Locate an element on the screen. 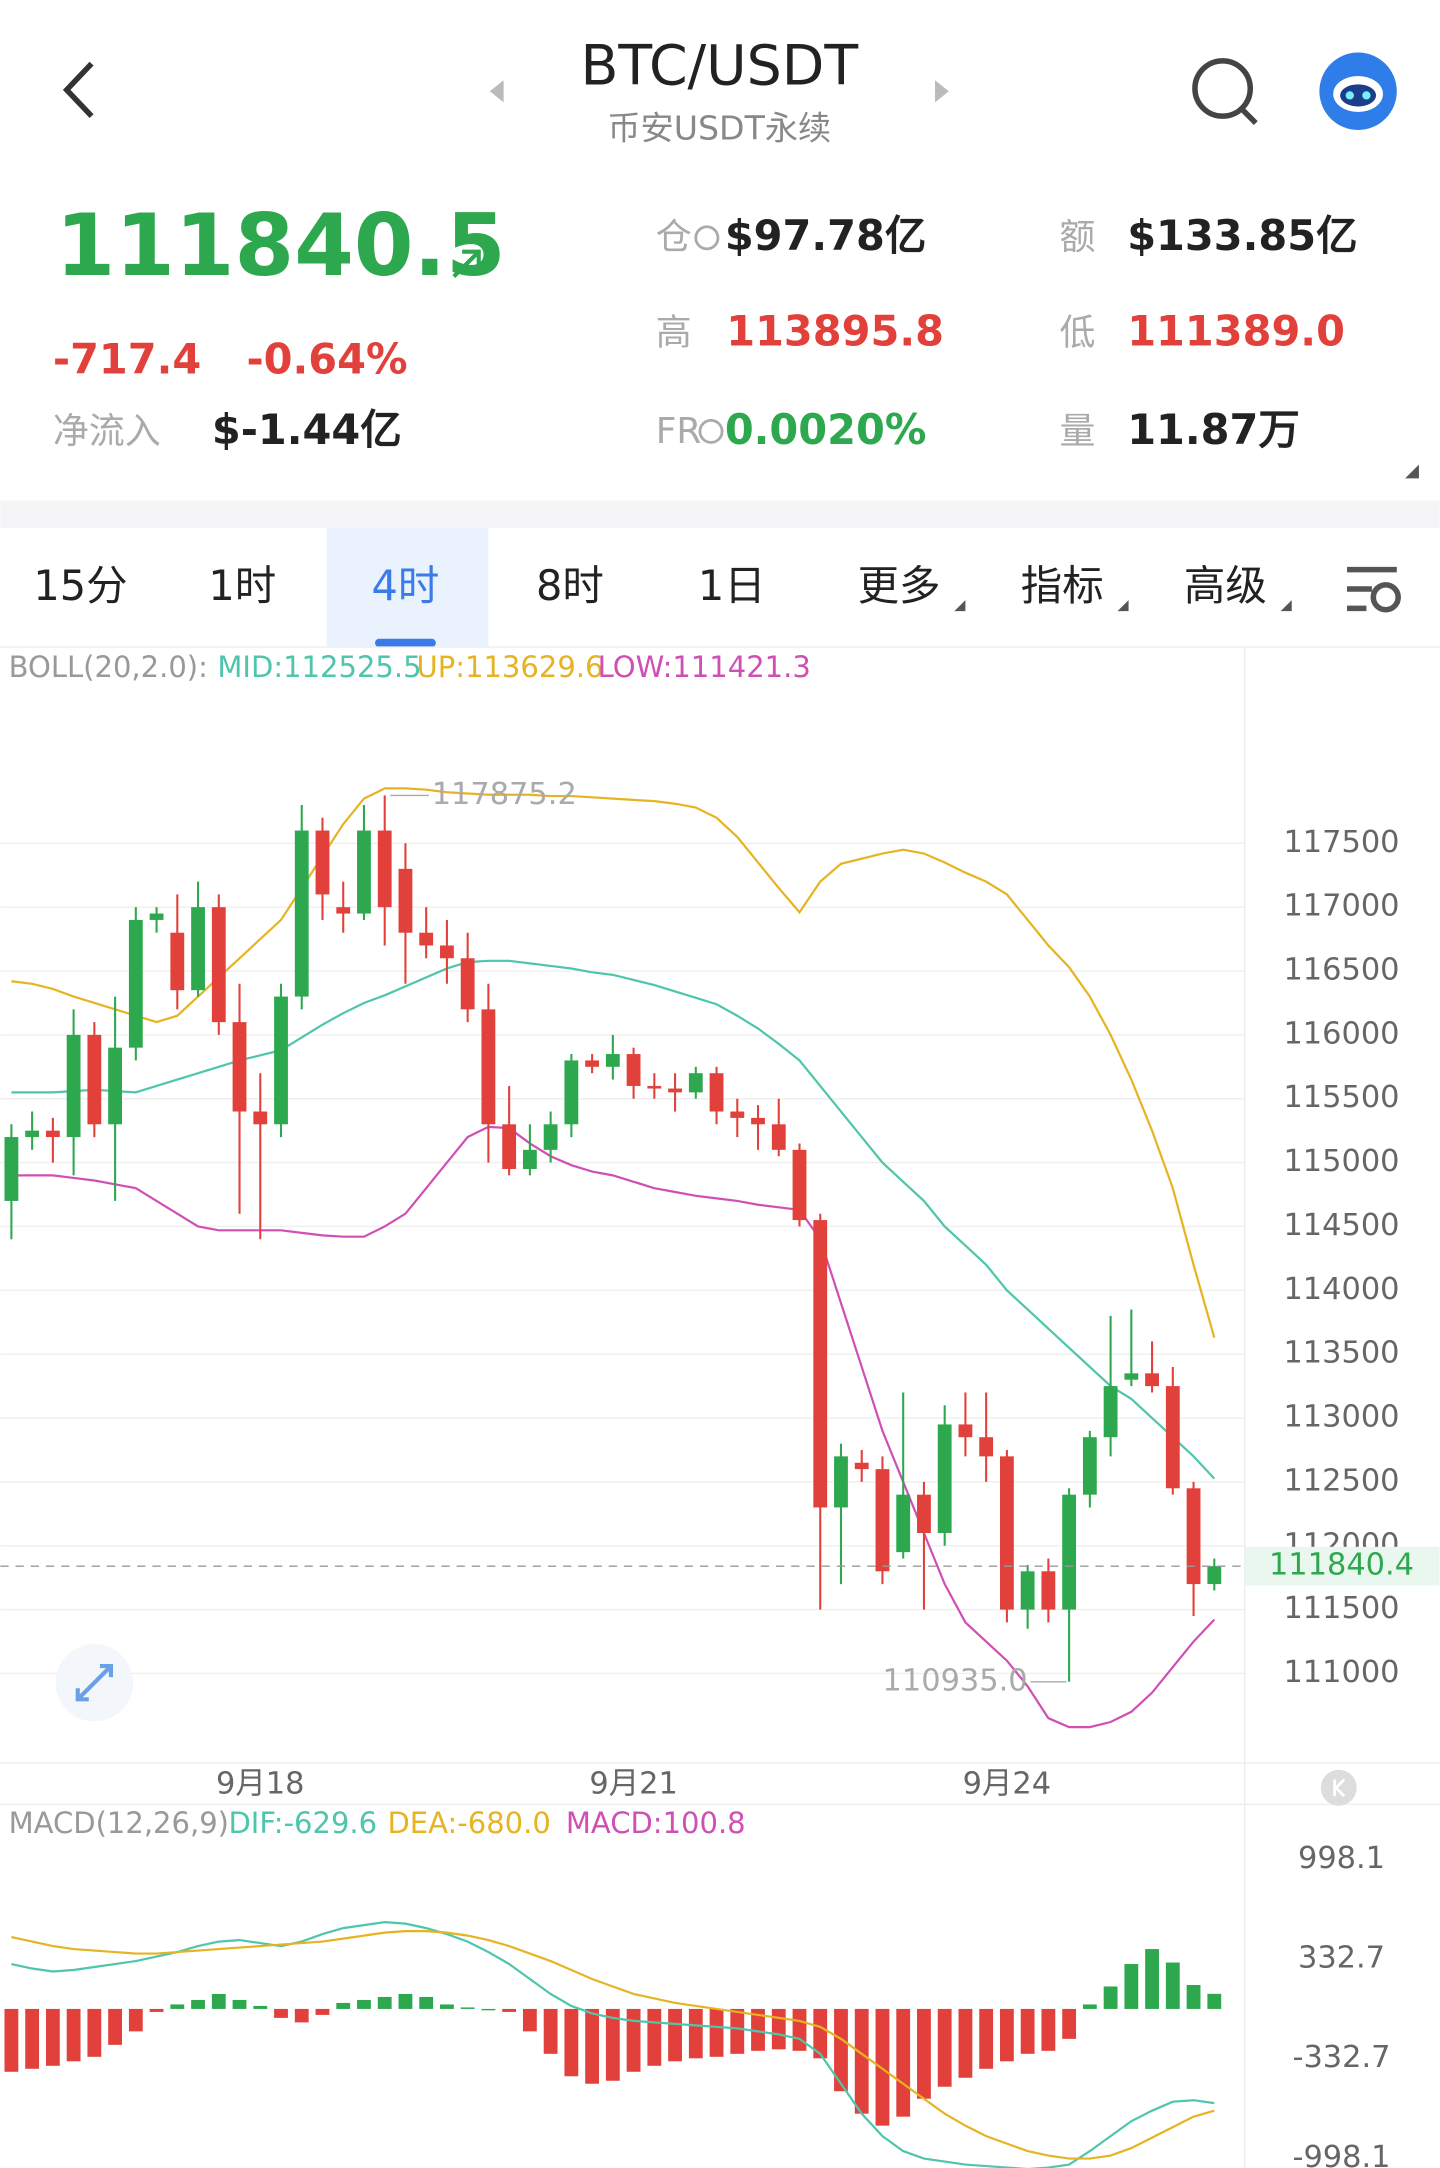 The image size is (1440, 2168). y-tick-label: 998.1 is located at coordinates (1341, 1858).